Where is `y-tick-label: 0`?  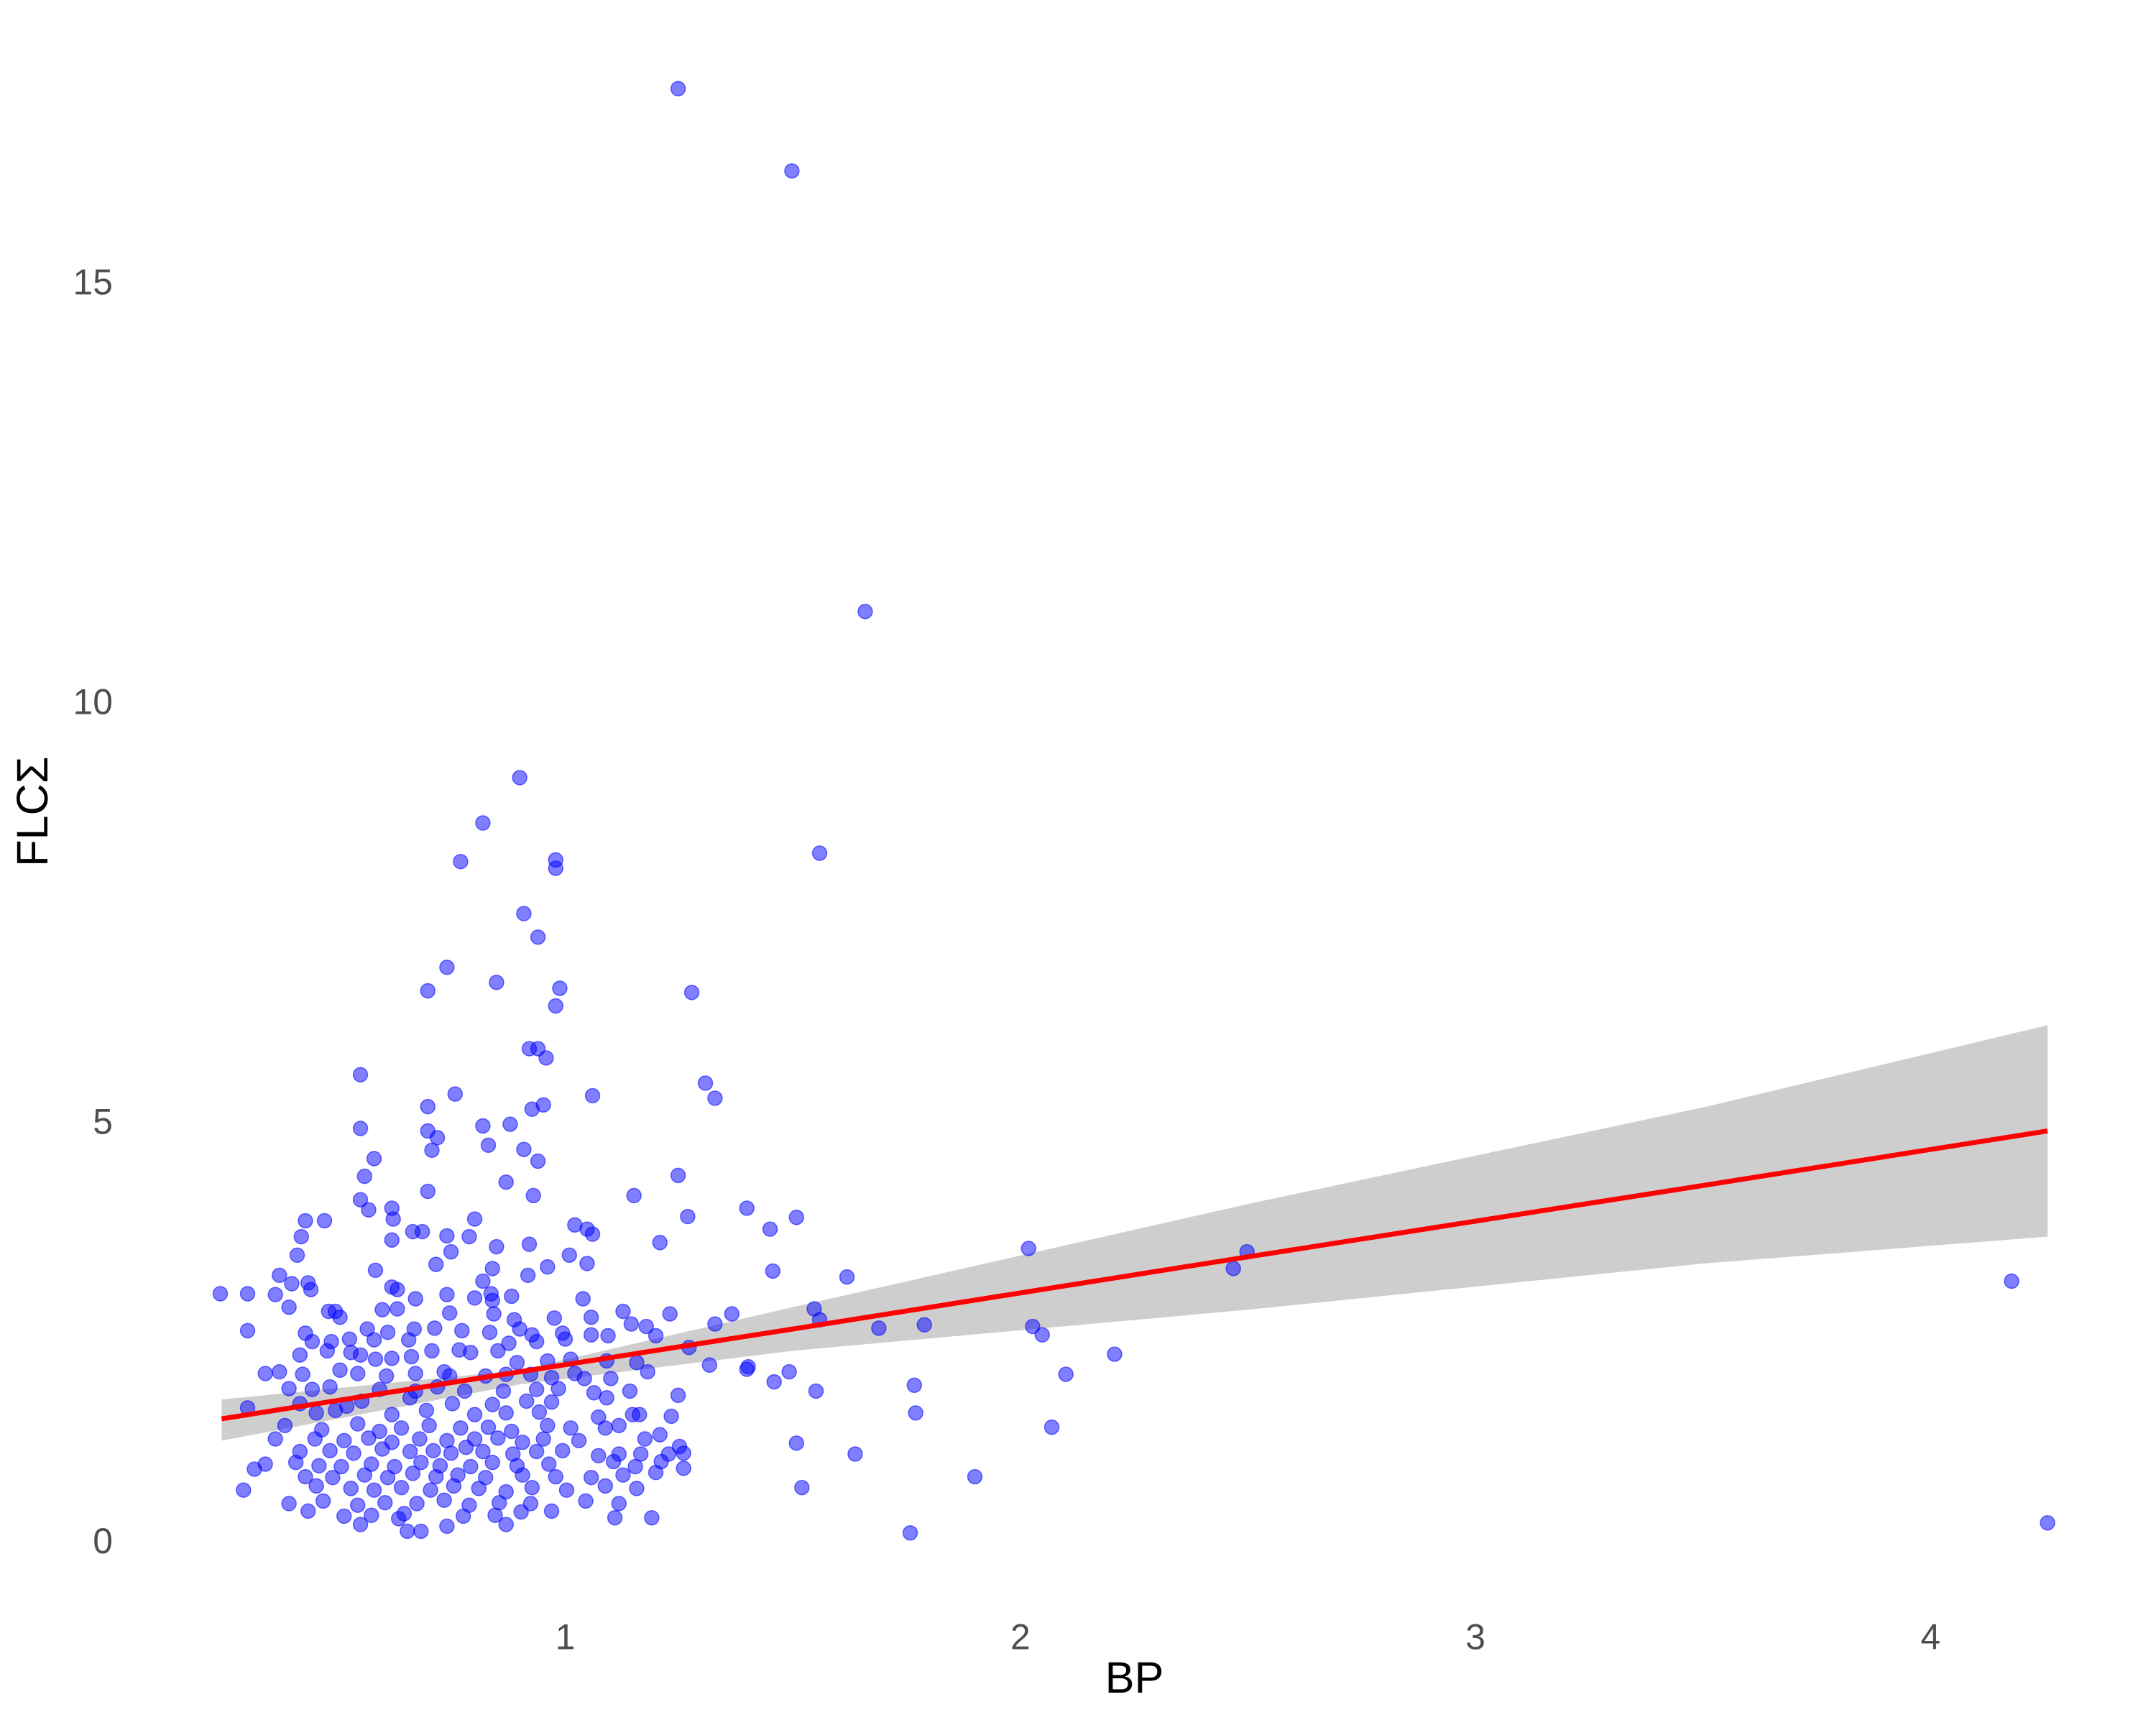 y-tick-label: 0 is located at coordinates (103, 1541).